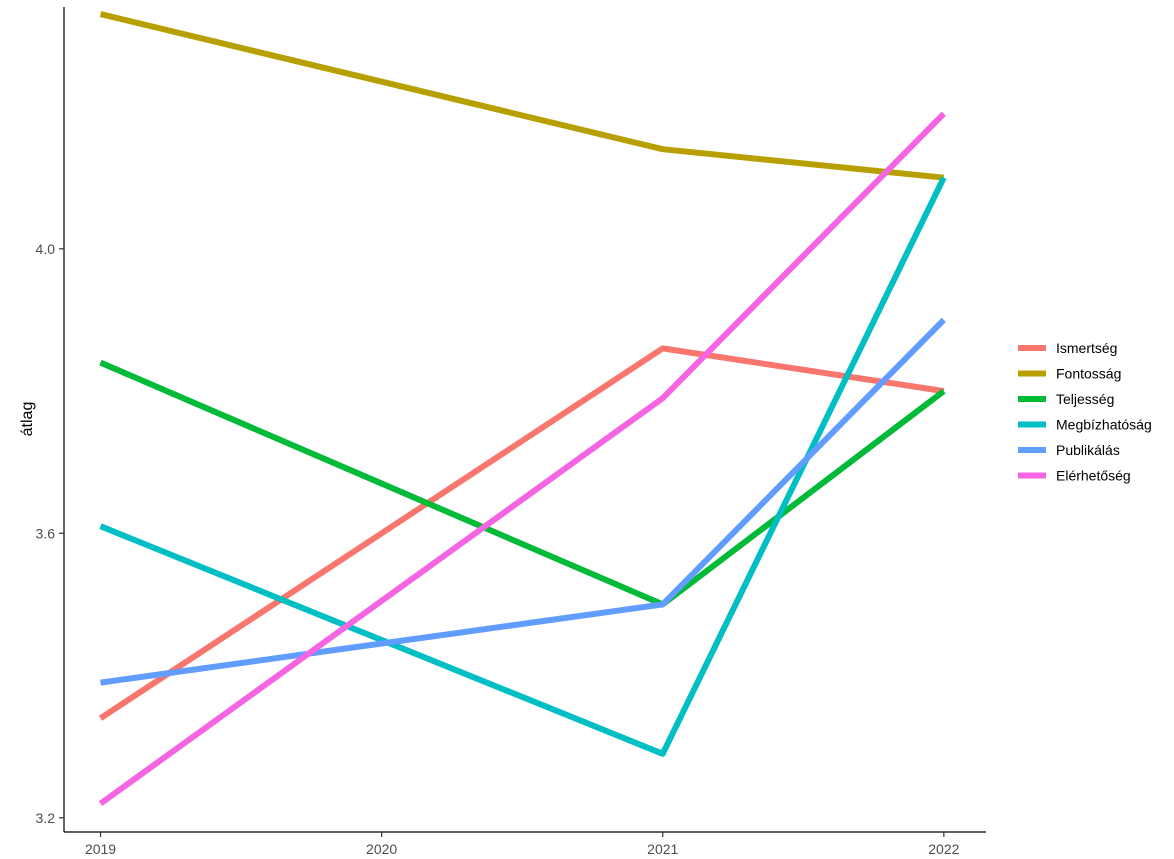 This screenshot has width=1174, height=859. Describe the element at coordinates (522, 96) in the screenshot. I see `series-line-fontossag` at that location.